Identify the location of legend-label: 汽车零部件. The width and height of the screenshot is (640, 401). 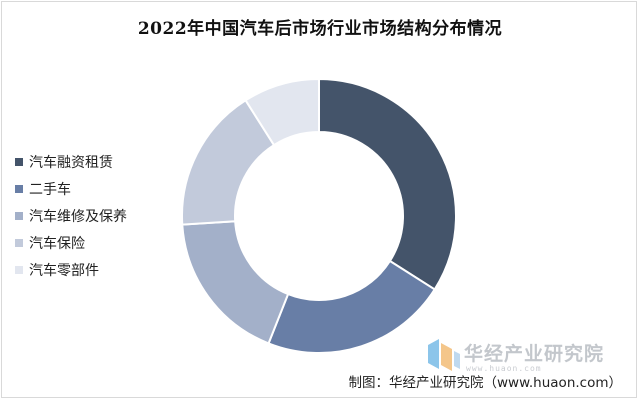
(64, 271).